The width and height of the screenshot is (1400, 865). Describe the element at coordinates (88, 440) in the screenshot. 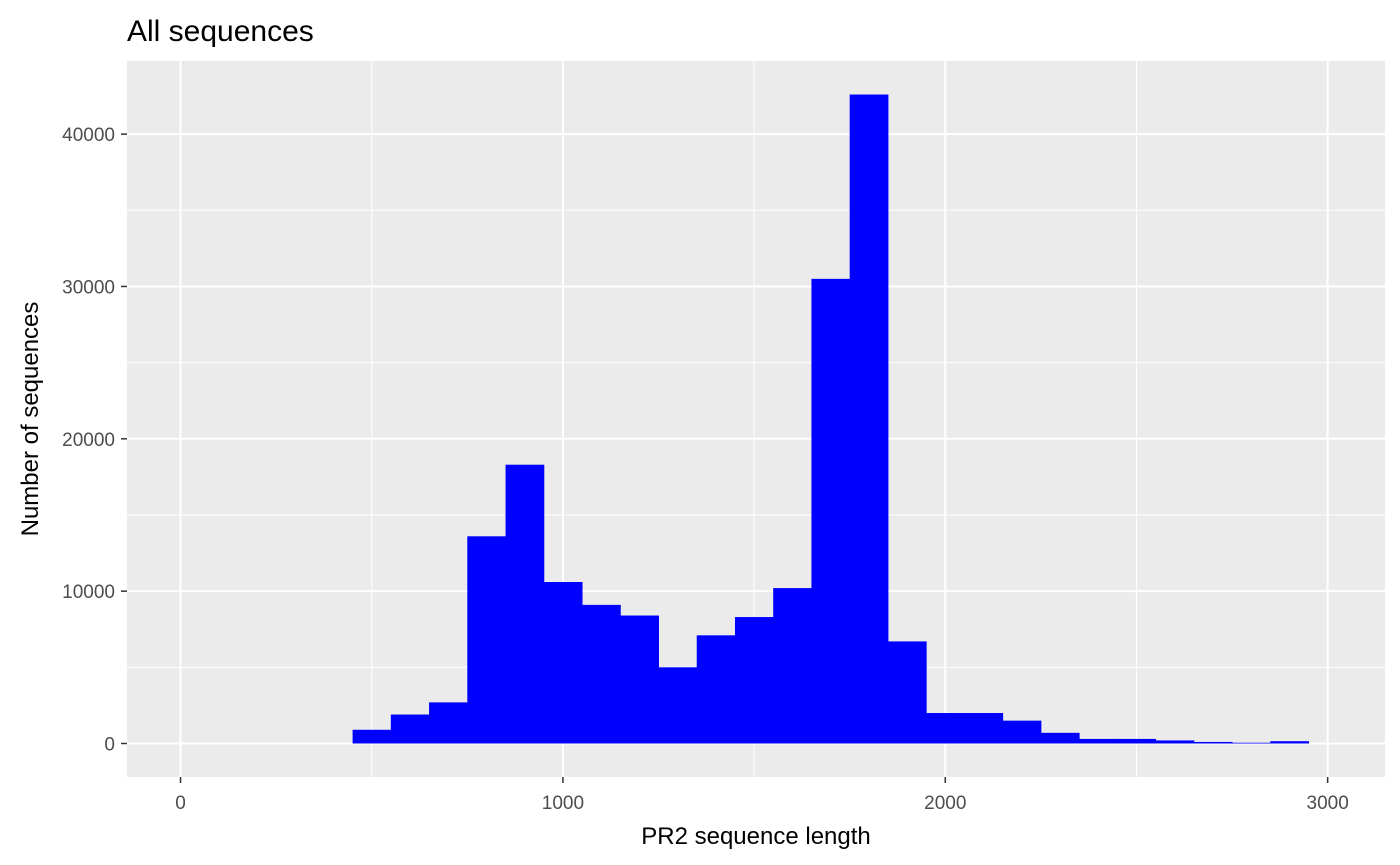

I see `y-tick-label: 20000` at that location.